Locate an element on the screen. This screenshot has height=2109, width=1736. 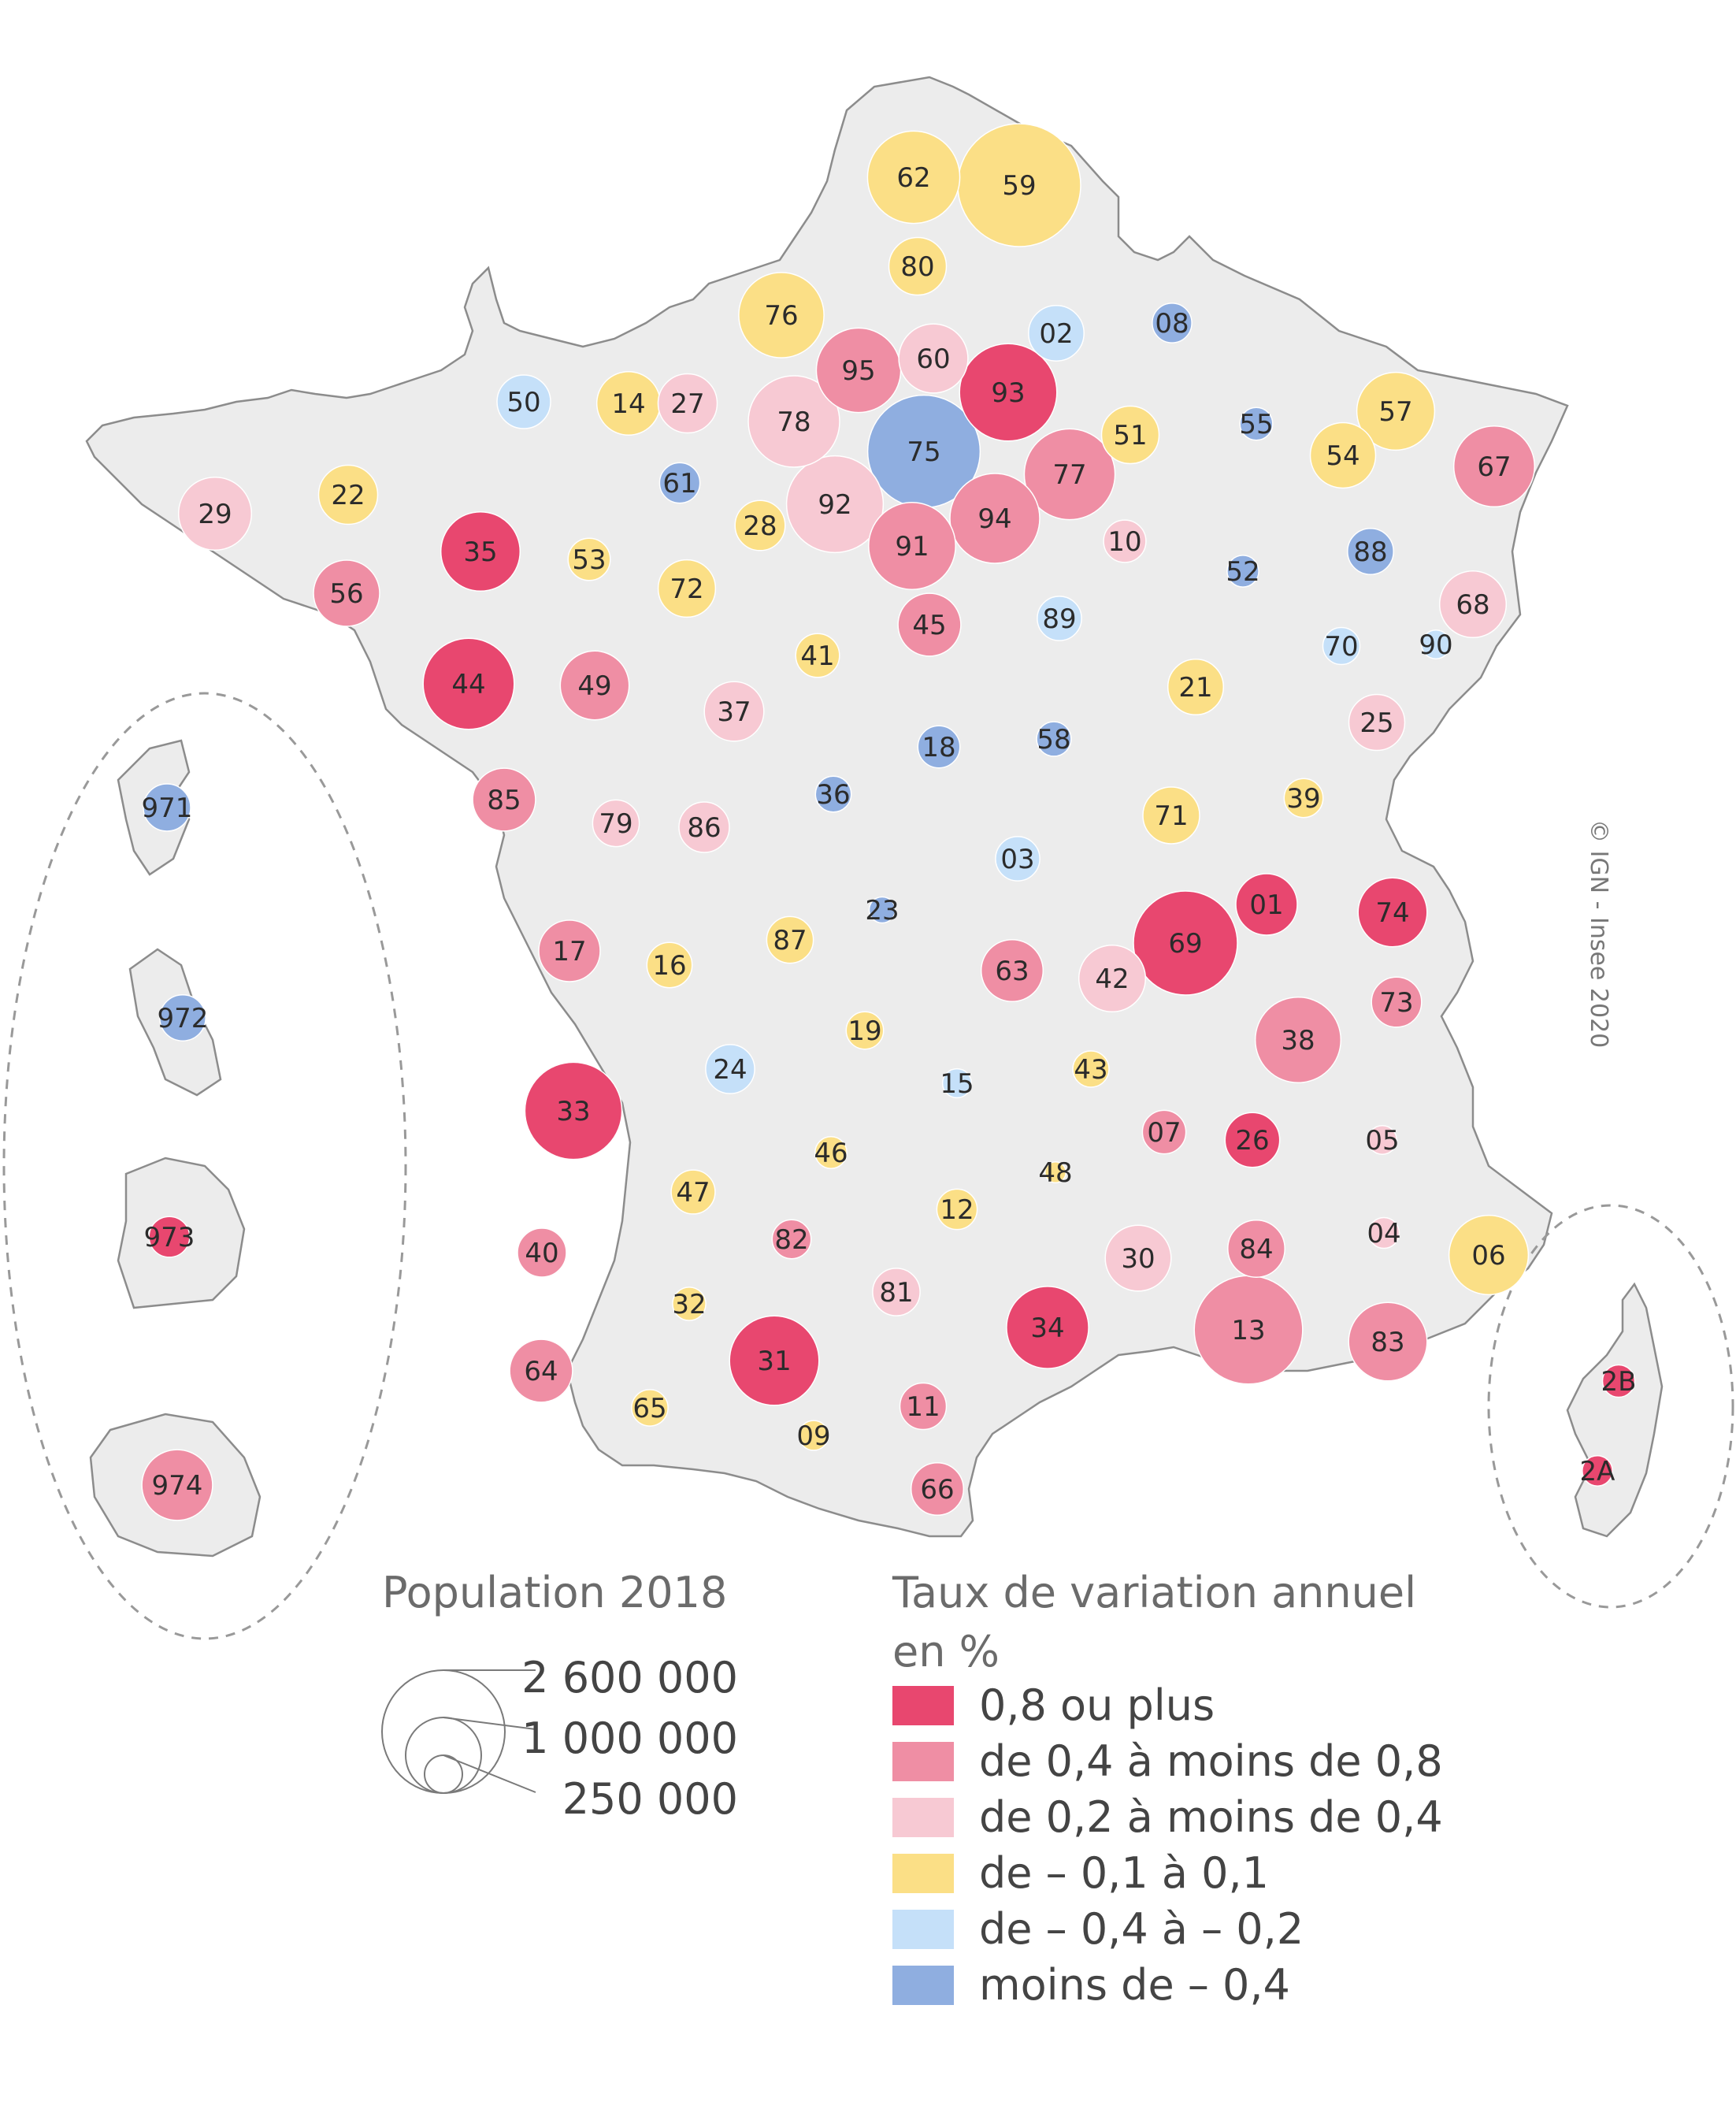
department-label-68: 68 is located at coordinates (1472, 605).